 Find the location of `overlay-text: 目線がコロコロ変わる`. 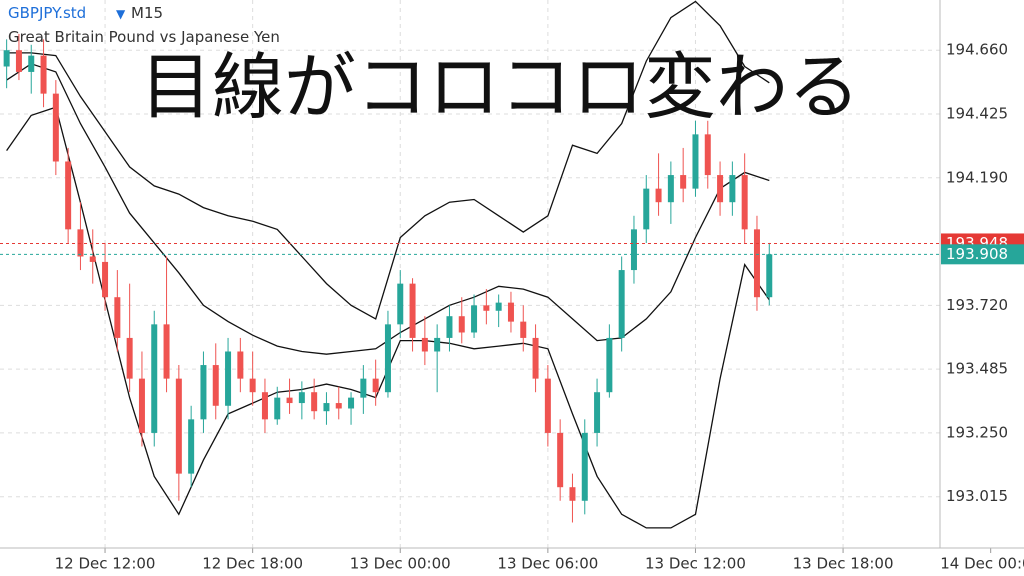

overlay-text: 目線がコロコロ変わる is located at coordinates (500, 87).